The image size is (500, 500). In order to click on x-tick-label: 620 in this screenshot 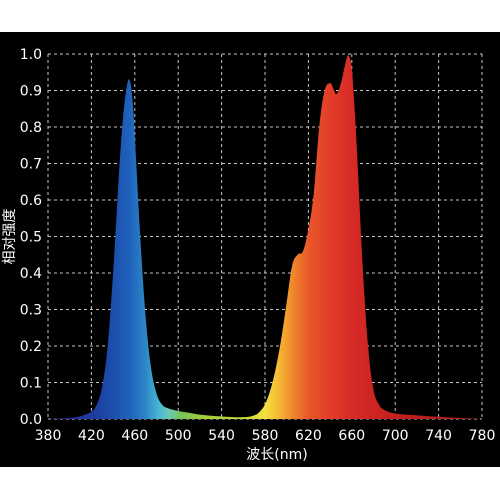, I will do `click(308, 436)`.